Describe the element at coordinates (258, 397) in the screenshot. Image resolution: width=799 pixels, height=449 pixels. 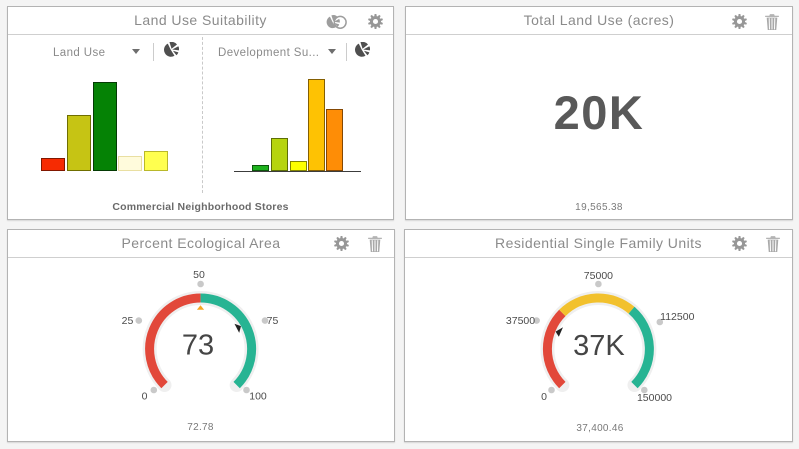
I see `svg-text: 100` at that location.